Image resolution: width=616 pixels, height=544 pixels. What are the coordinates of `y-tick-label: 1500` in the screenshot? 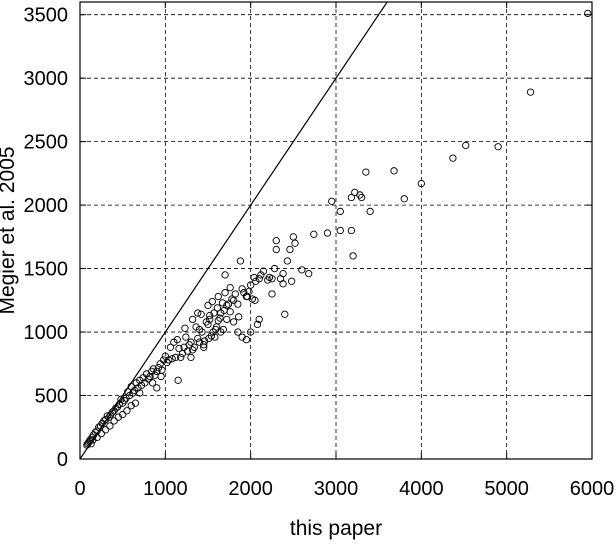 It's located at (46, 270).